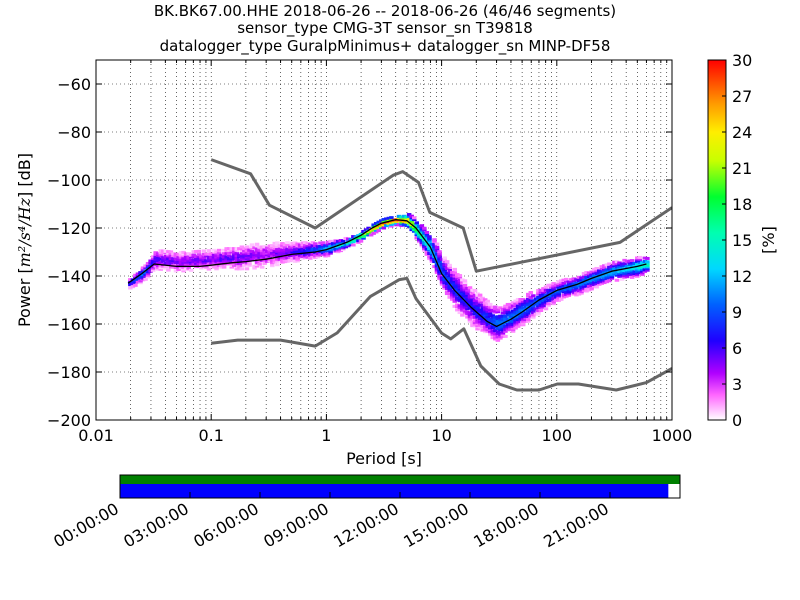 This screenshot has width=800, height=600. I want to click on y-tick-label: −100, so click(69, 180).